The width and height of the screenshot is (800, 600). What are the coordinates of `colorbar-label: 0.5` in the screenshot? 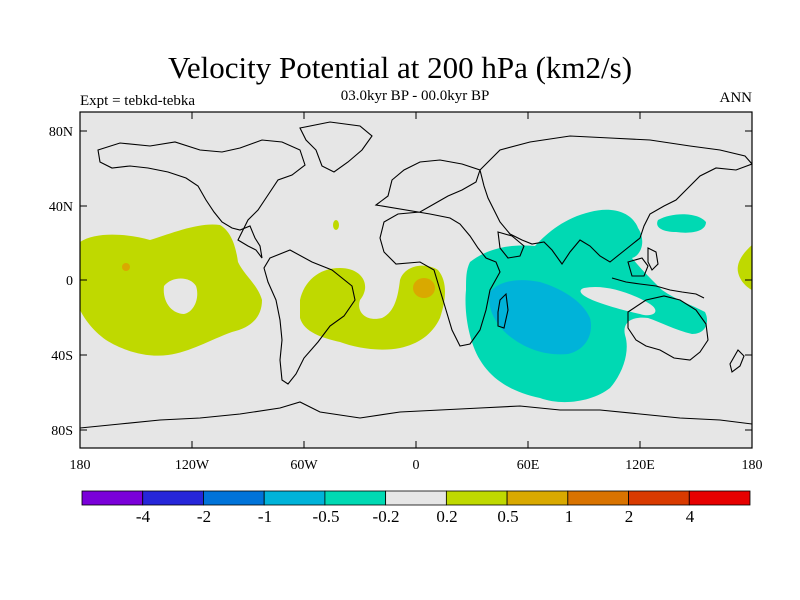 It's located at (507, 516).